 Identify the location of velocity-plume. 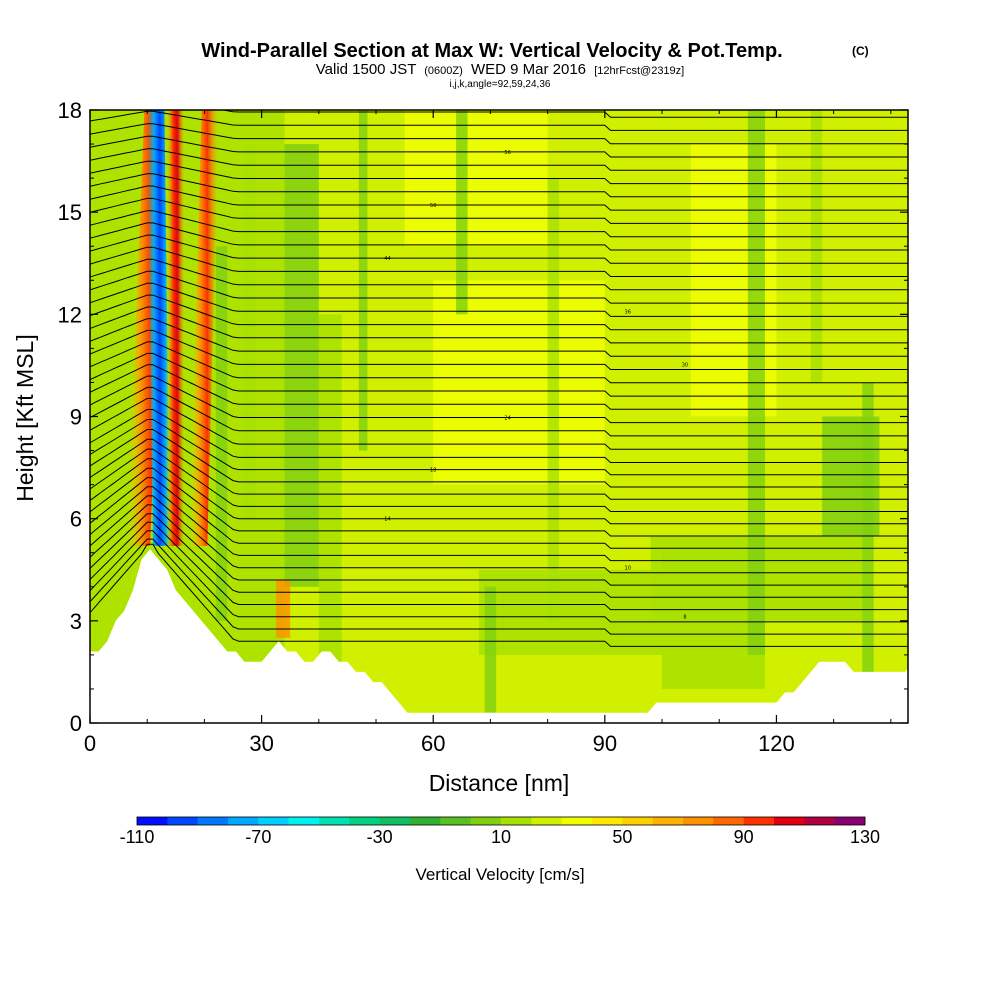
(204, 328).